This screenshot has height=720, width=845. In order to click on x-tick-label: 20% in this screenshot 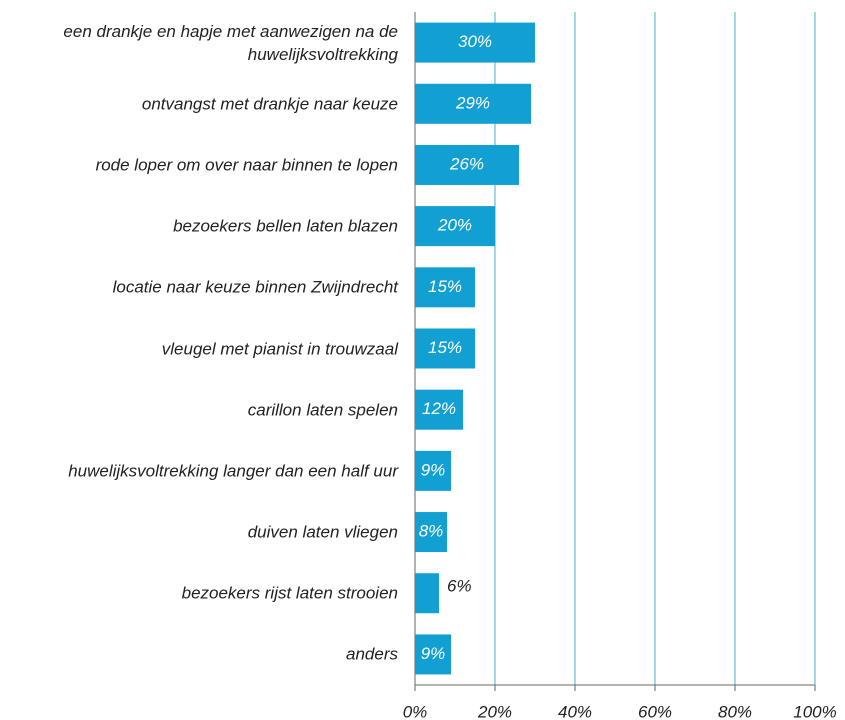, I will do `click(494, 711)`.